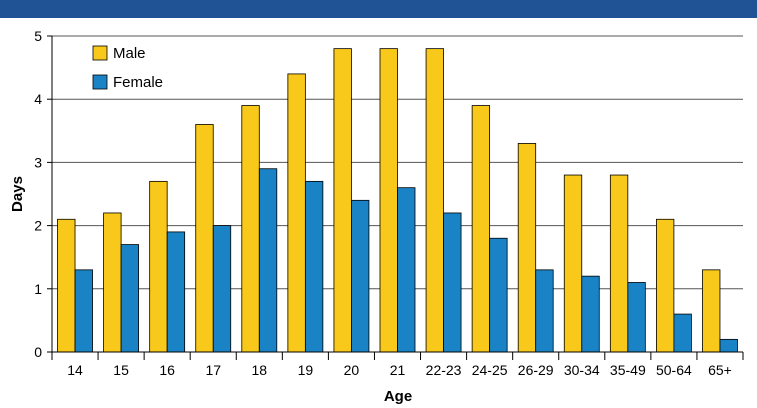  I want to click on x-tick-label: 17, so click(213, 370).